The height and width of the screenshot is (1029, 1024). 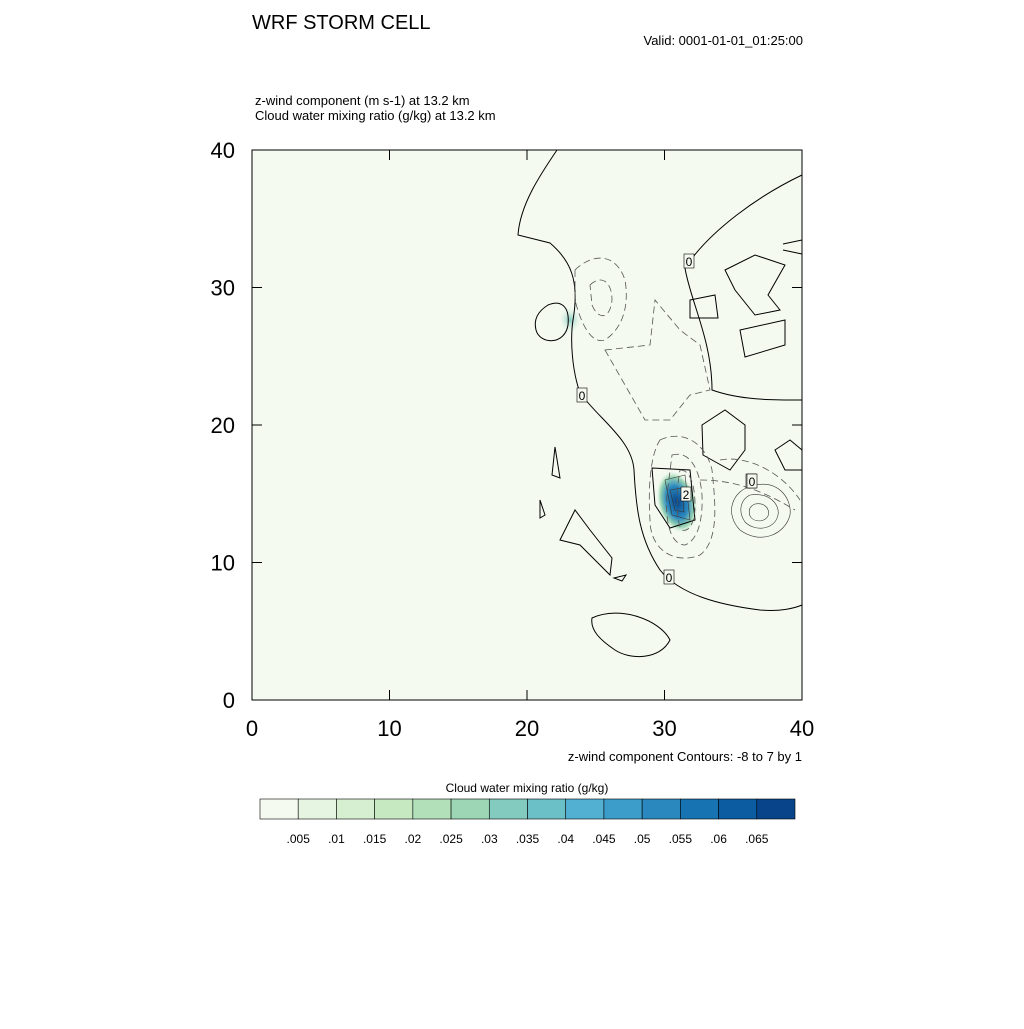 I want to click on colorbar-title: Cloud water mixing ratio (g/kg), so click(x=527, y=788).